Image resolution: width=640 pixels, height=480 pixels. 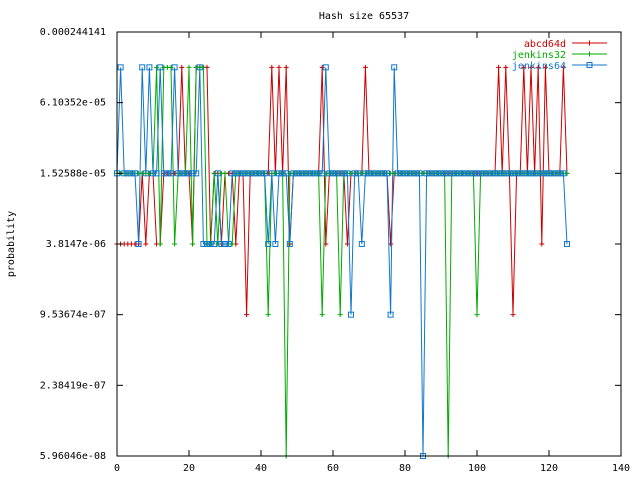 What do you see at coordinates (76, 244) in the screenshot?
I see `y-tick-label: 3.8147e-06` at bounding box center [76, 244].